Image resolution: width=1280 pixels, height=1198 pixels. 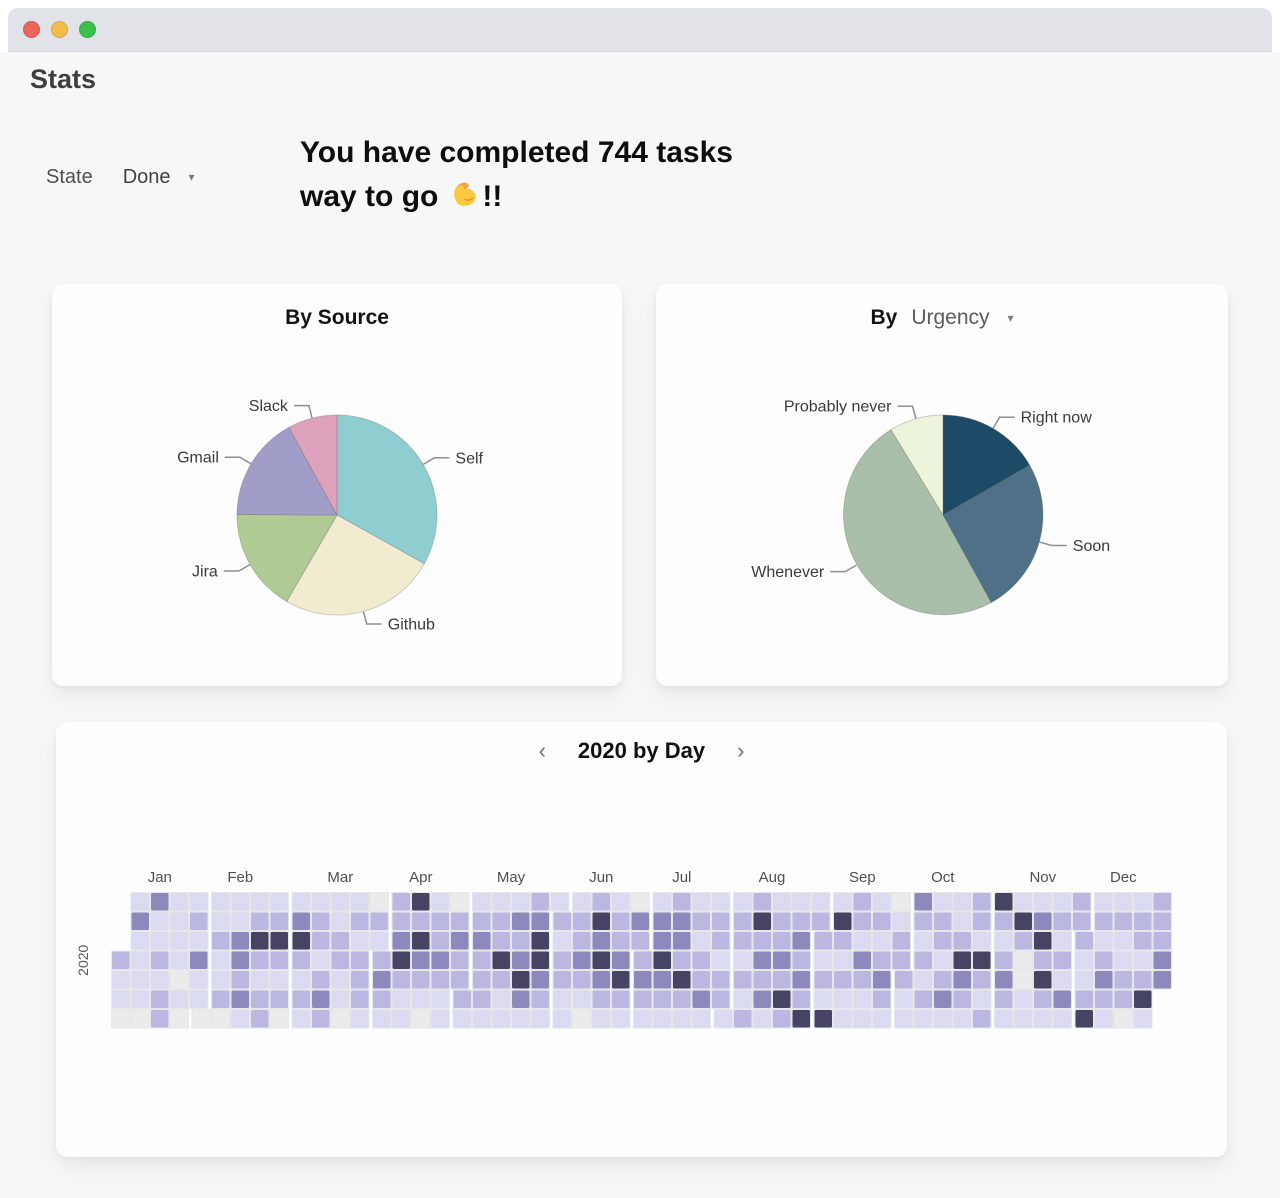 I want to click on pie-slice-probably-never, so click(x=917, y=465).